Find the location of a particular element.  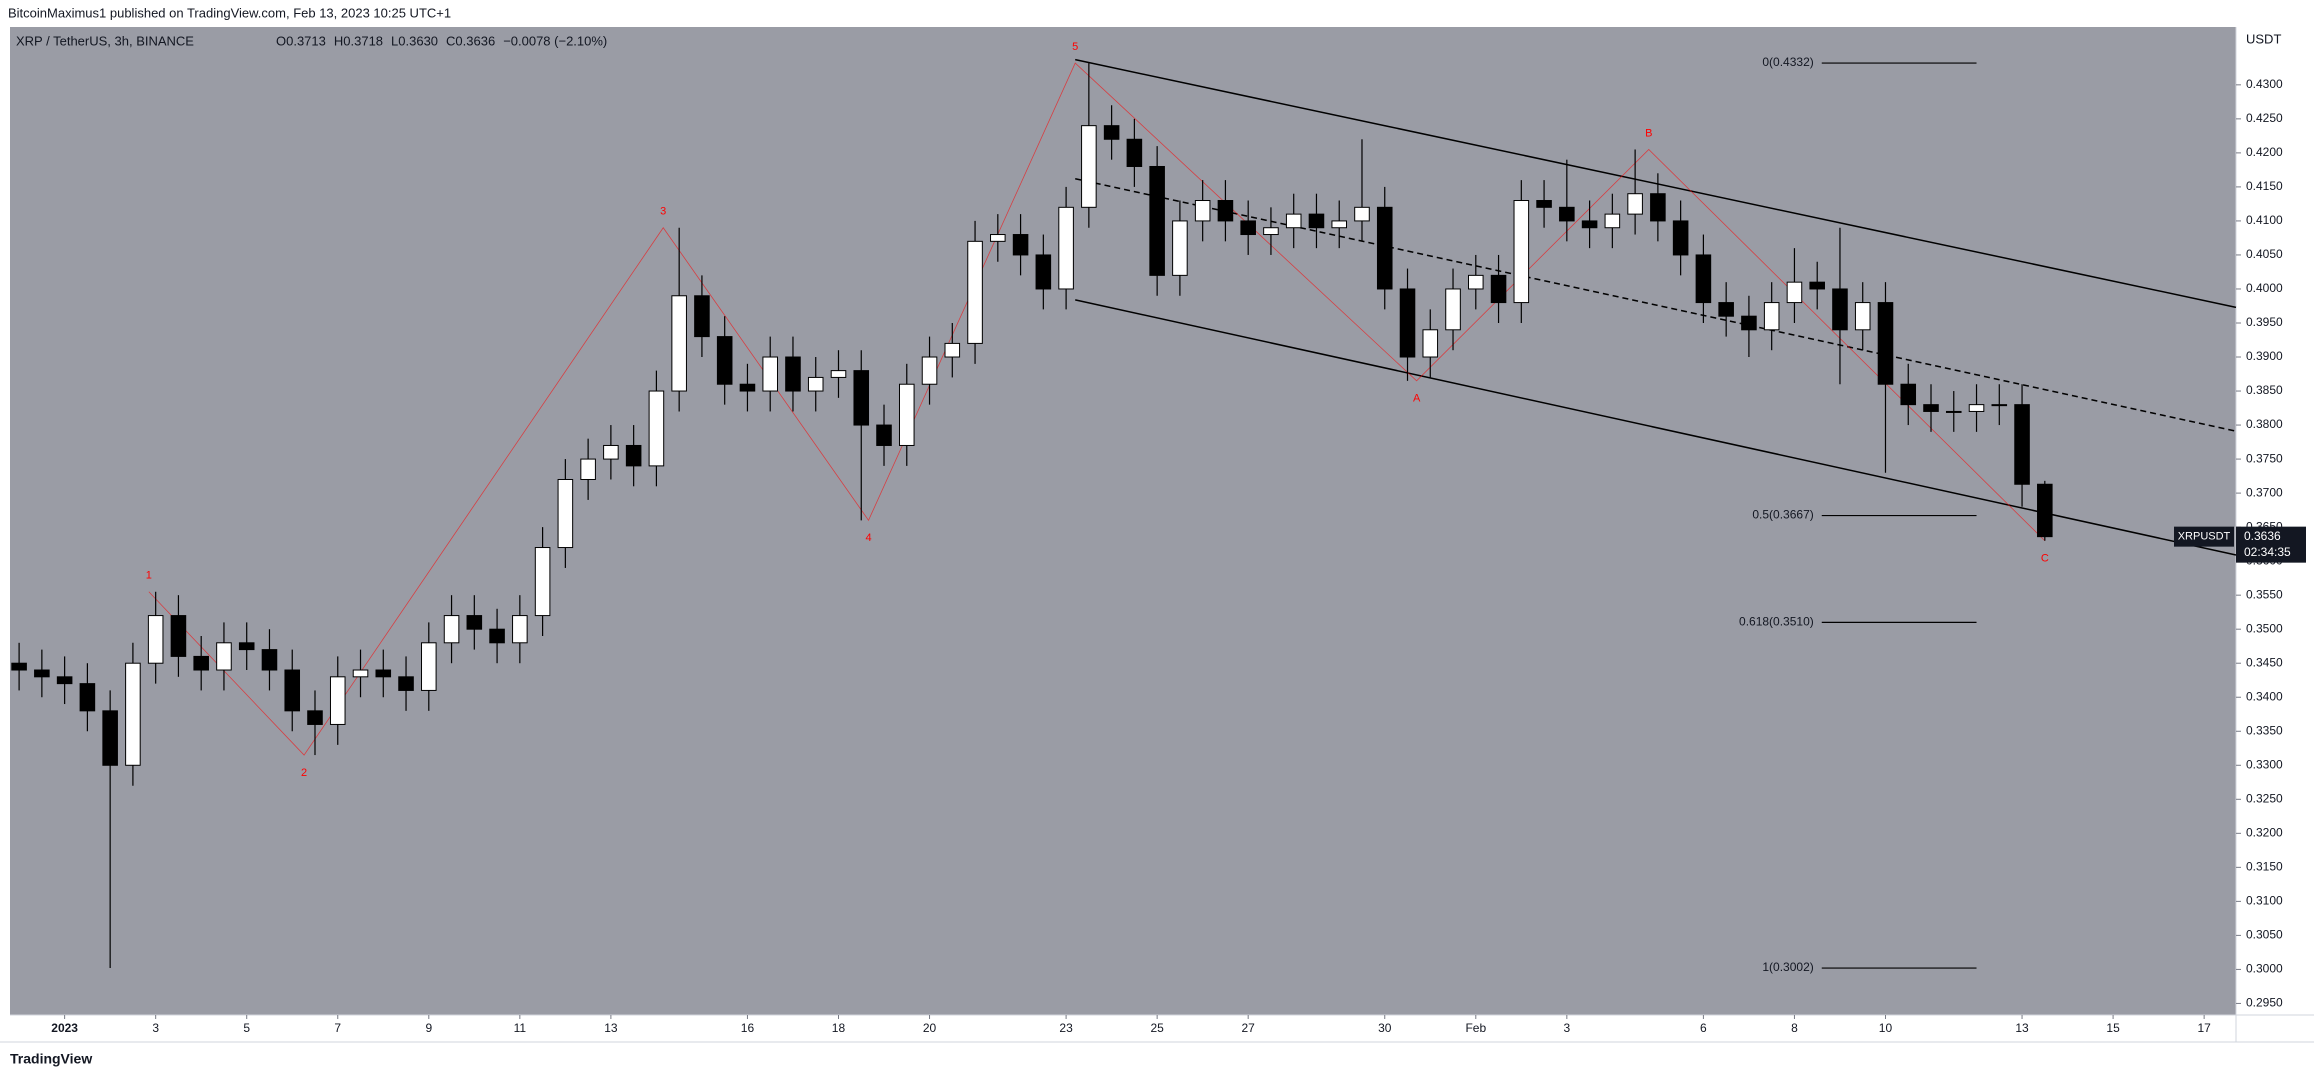

ohlc-info: O0.3713 is located at coordinates (301, 40).